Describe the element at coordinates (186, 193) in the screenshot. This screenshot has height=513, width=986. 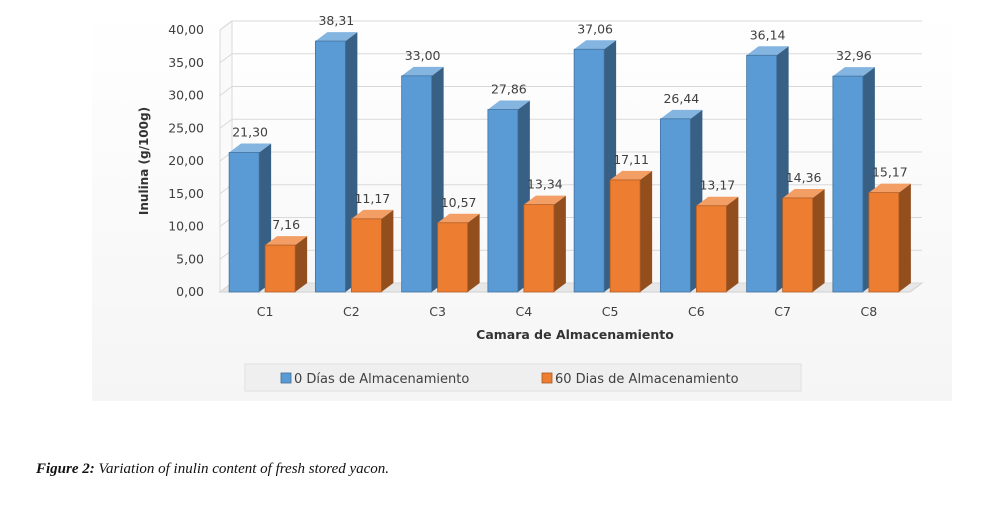
I see `y-tick-label: 15,00` at that location.